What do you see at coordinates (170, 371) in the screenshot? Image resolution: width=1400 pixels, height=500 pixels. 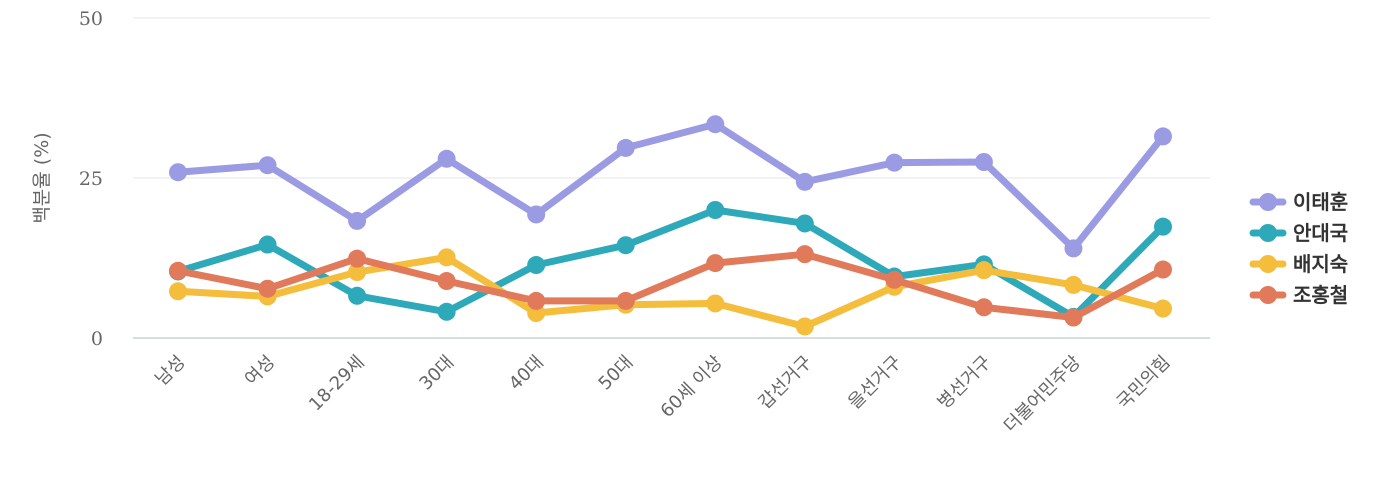 I see `x-tick-label: 남성` at bounding box center [170, 371].